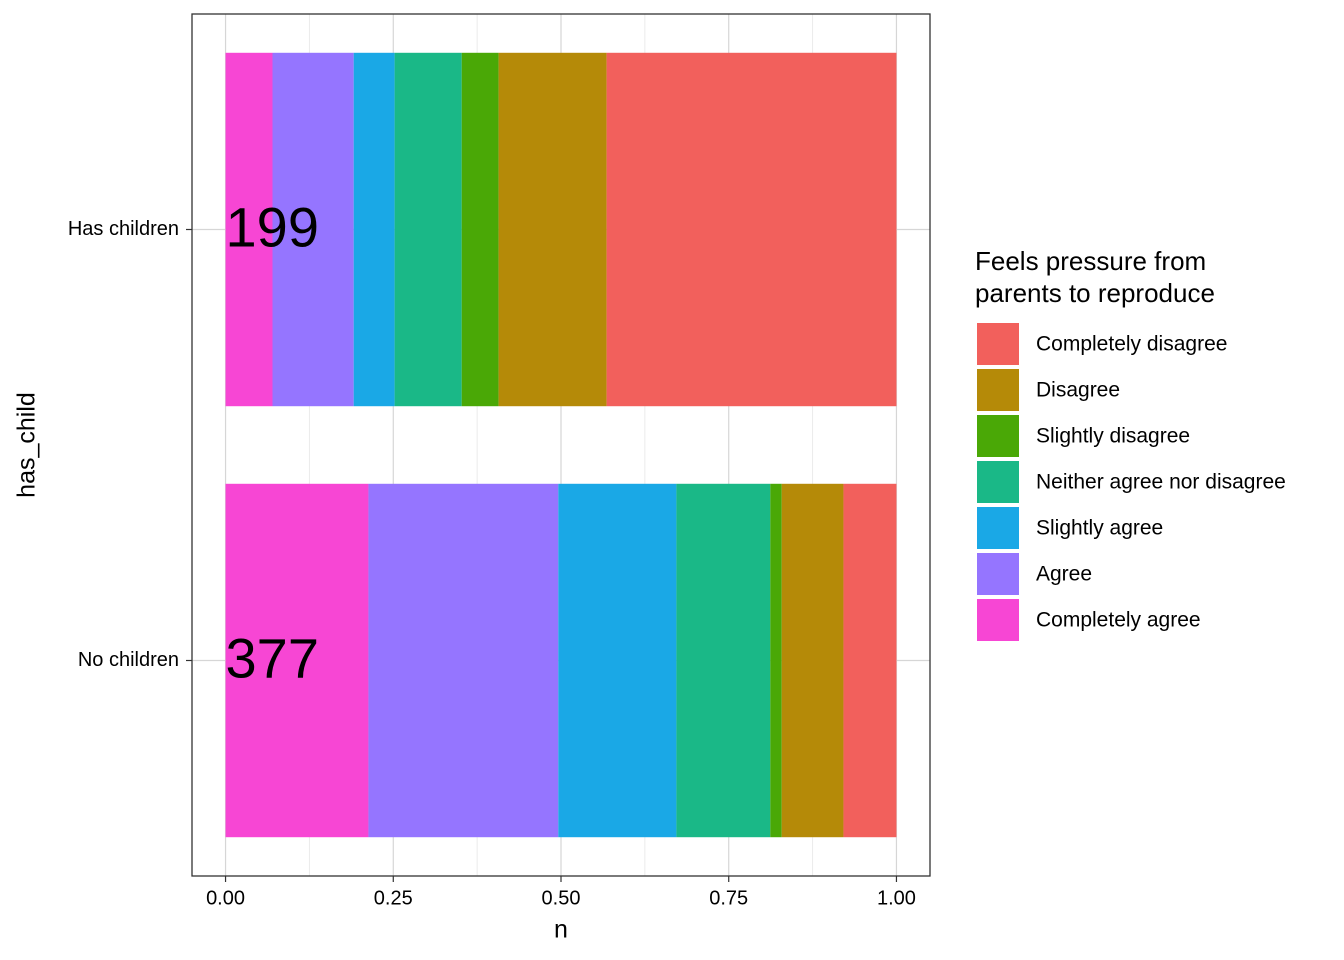 This screenshot has height=960, width=1344. Describe the element at coordinates (1118, 620) in the screenshot. I see `legend-label: Completely agree` at that location.